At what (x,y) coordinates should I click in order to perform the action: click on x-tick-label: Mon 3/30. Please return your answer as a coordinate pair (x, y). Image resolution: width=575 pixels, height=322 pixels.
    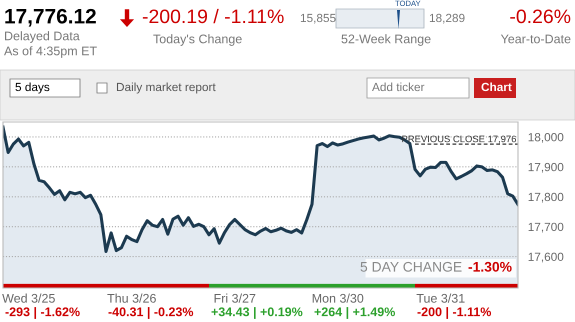
    Looking at the image, I should click on (338, 298).